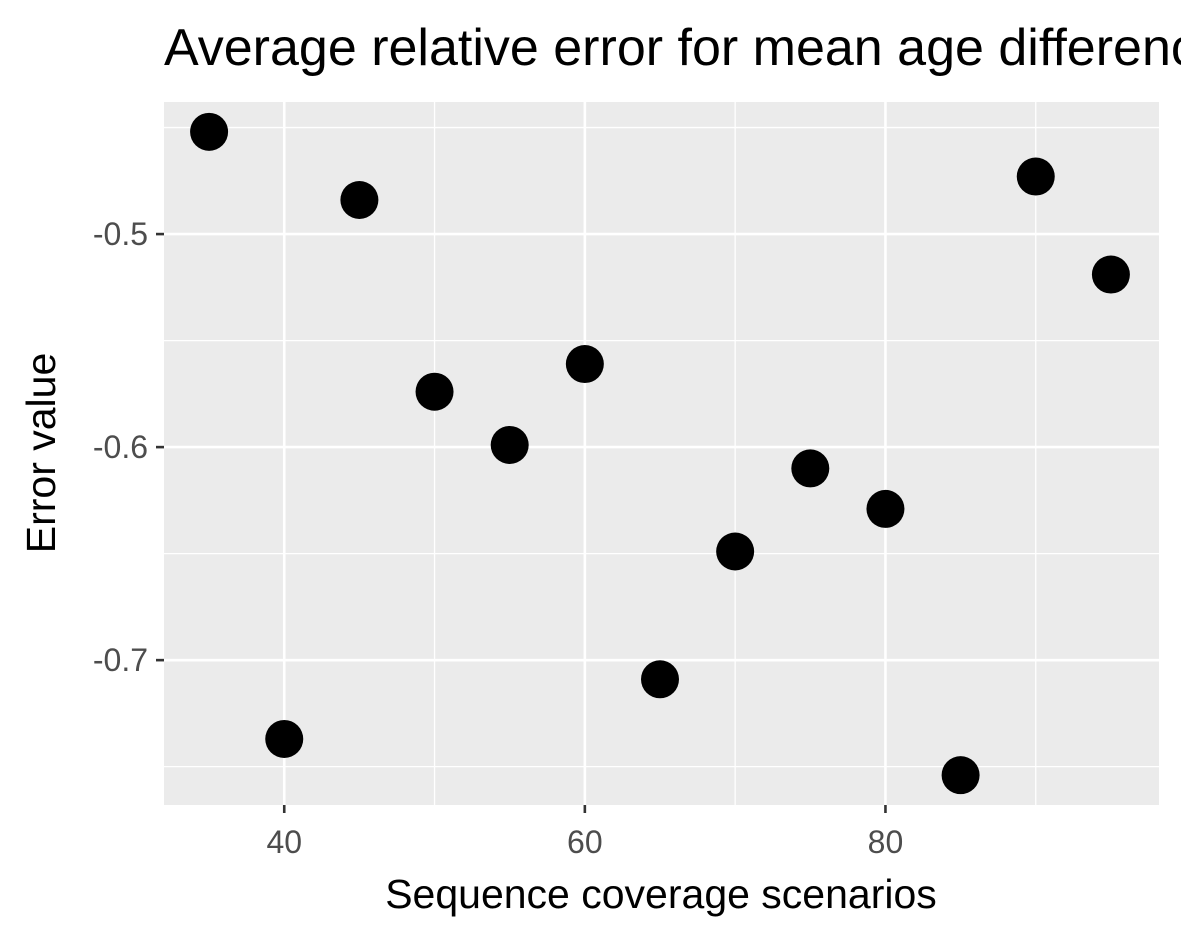 This screenshot has width=1181, height=944. I want to click on x-axis-label: Sequence coverage scenarios, so click(661, 894).